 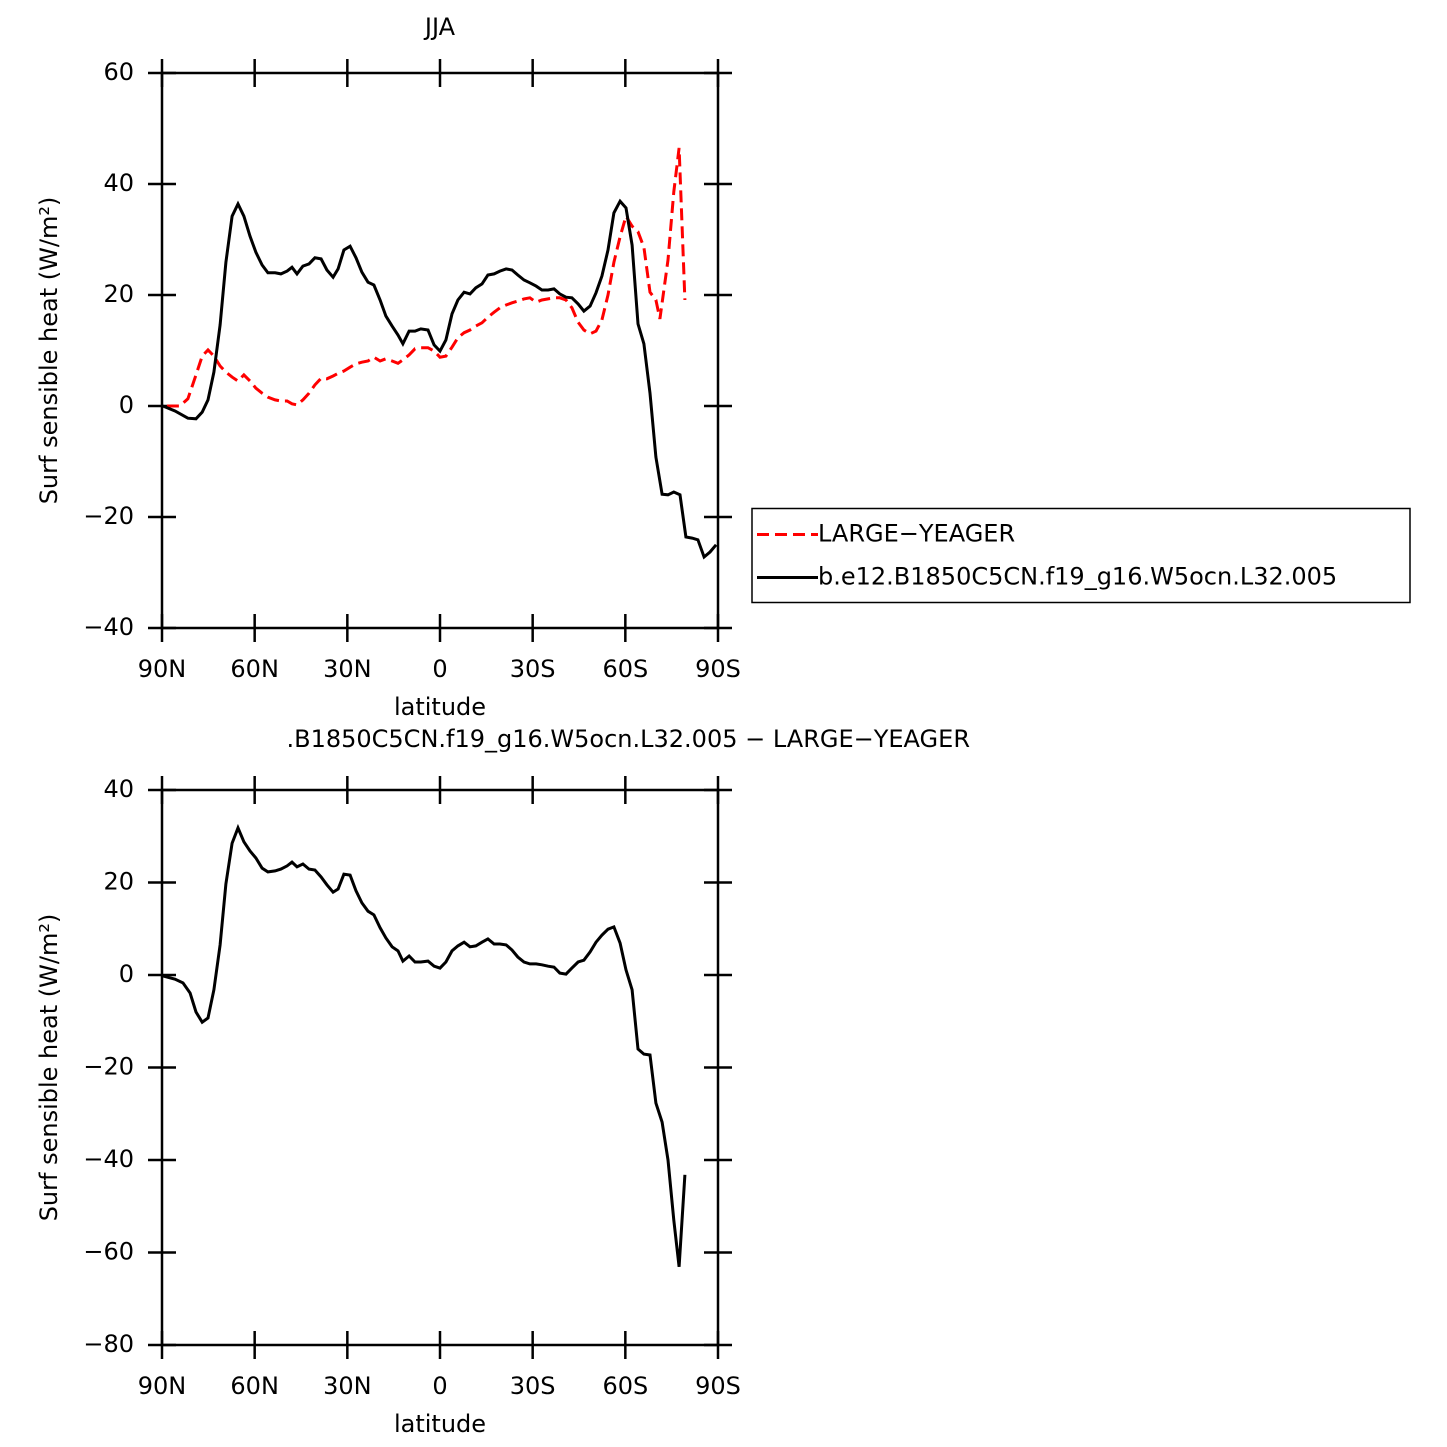 I want to click on legend-label: b.e12.B1850C5CN.f19_g16.W5ocn.L32.005, so click(x=1077, y=577).